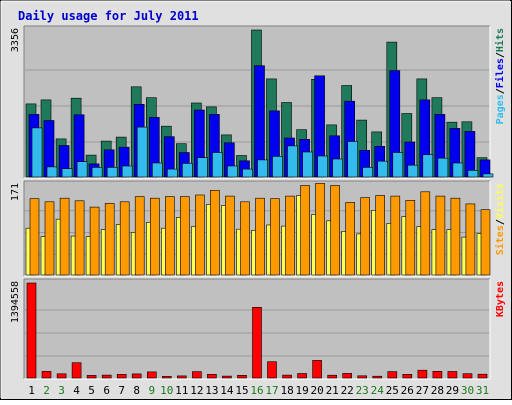 The image size is (512, 405). I want to click on x-tick-label: 11, so click(181, 390).